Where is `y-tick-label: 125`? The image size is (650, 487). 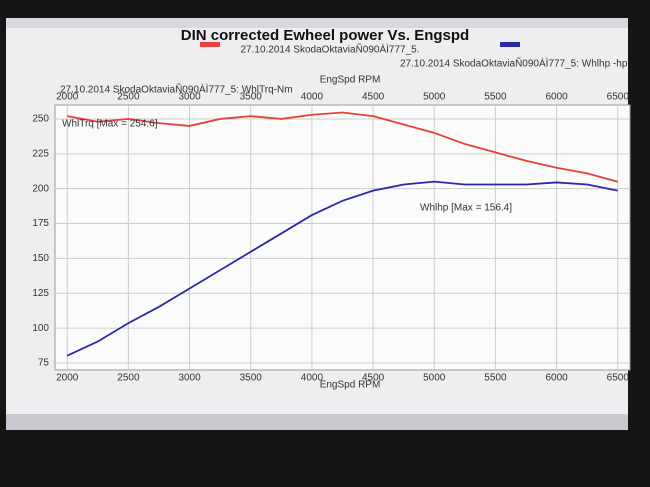
y-tick-label: 125 is located at coordinates (40, 293).